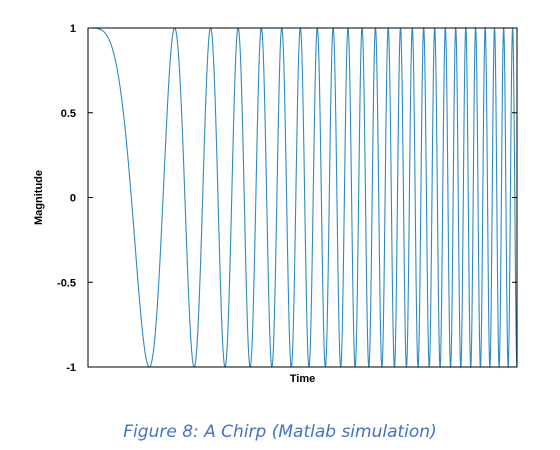 The image size is (560, 450). I want to click on y-tick-label: -1, so click(71, 368).